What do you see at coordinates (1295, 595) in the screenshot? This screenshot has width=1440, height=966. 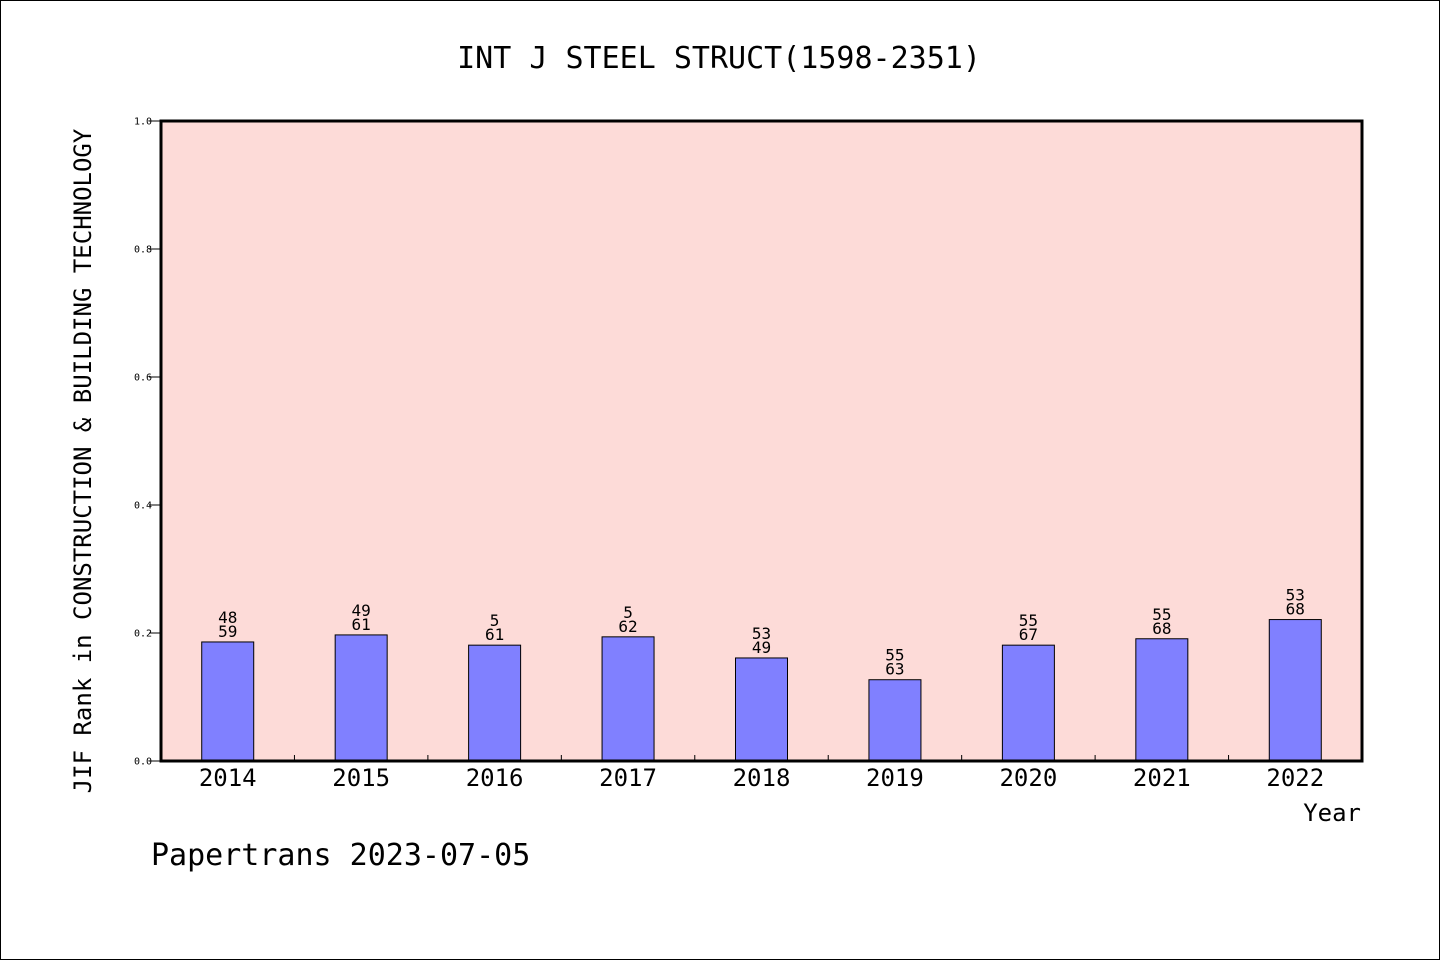 I see `bar-label-top-2022: 53` at bounding box center [1295, 595].